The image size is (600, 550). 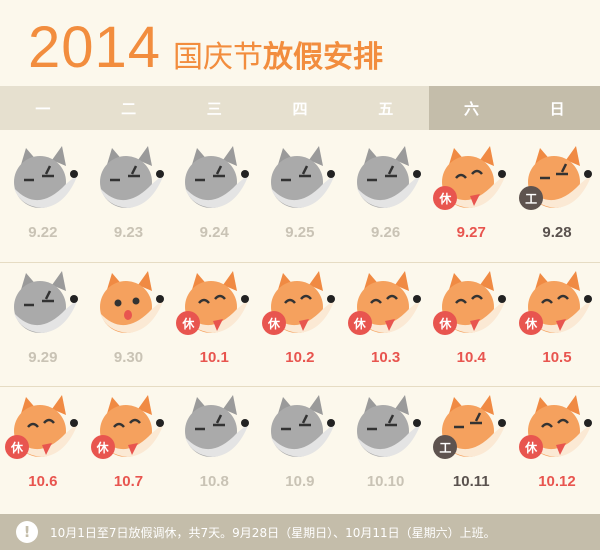 I want to click on day-cell: 10.10, so click(x=386, y=449).